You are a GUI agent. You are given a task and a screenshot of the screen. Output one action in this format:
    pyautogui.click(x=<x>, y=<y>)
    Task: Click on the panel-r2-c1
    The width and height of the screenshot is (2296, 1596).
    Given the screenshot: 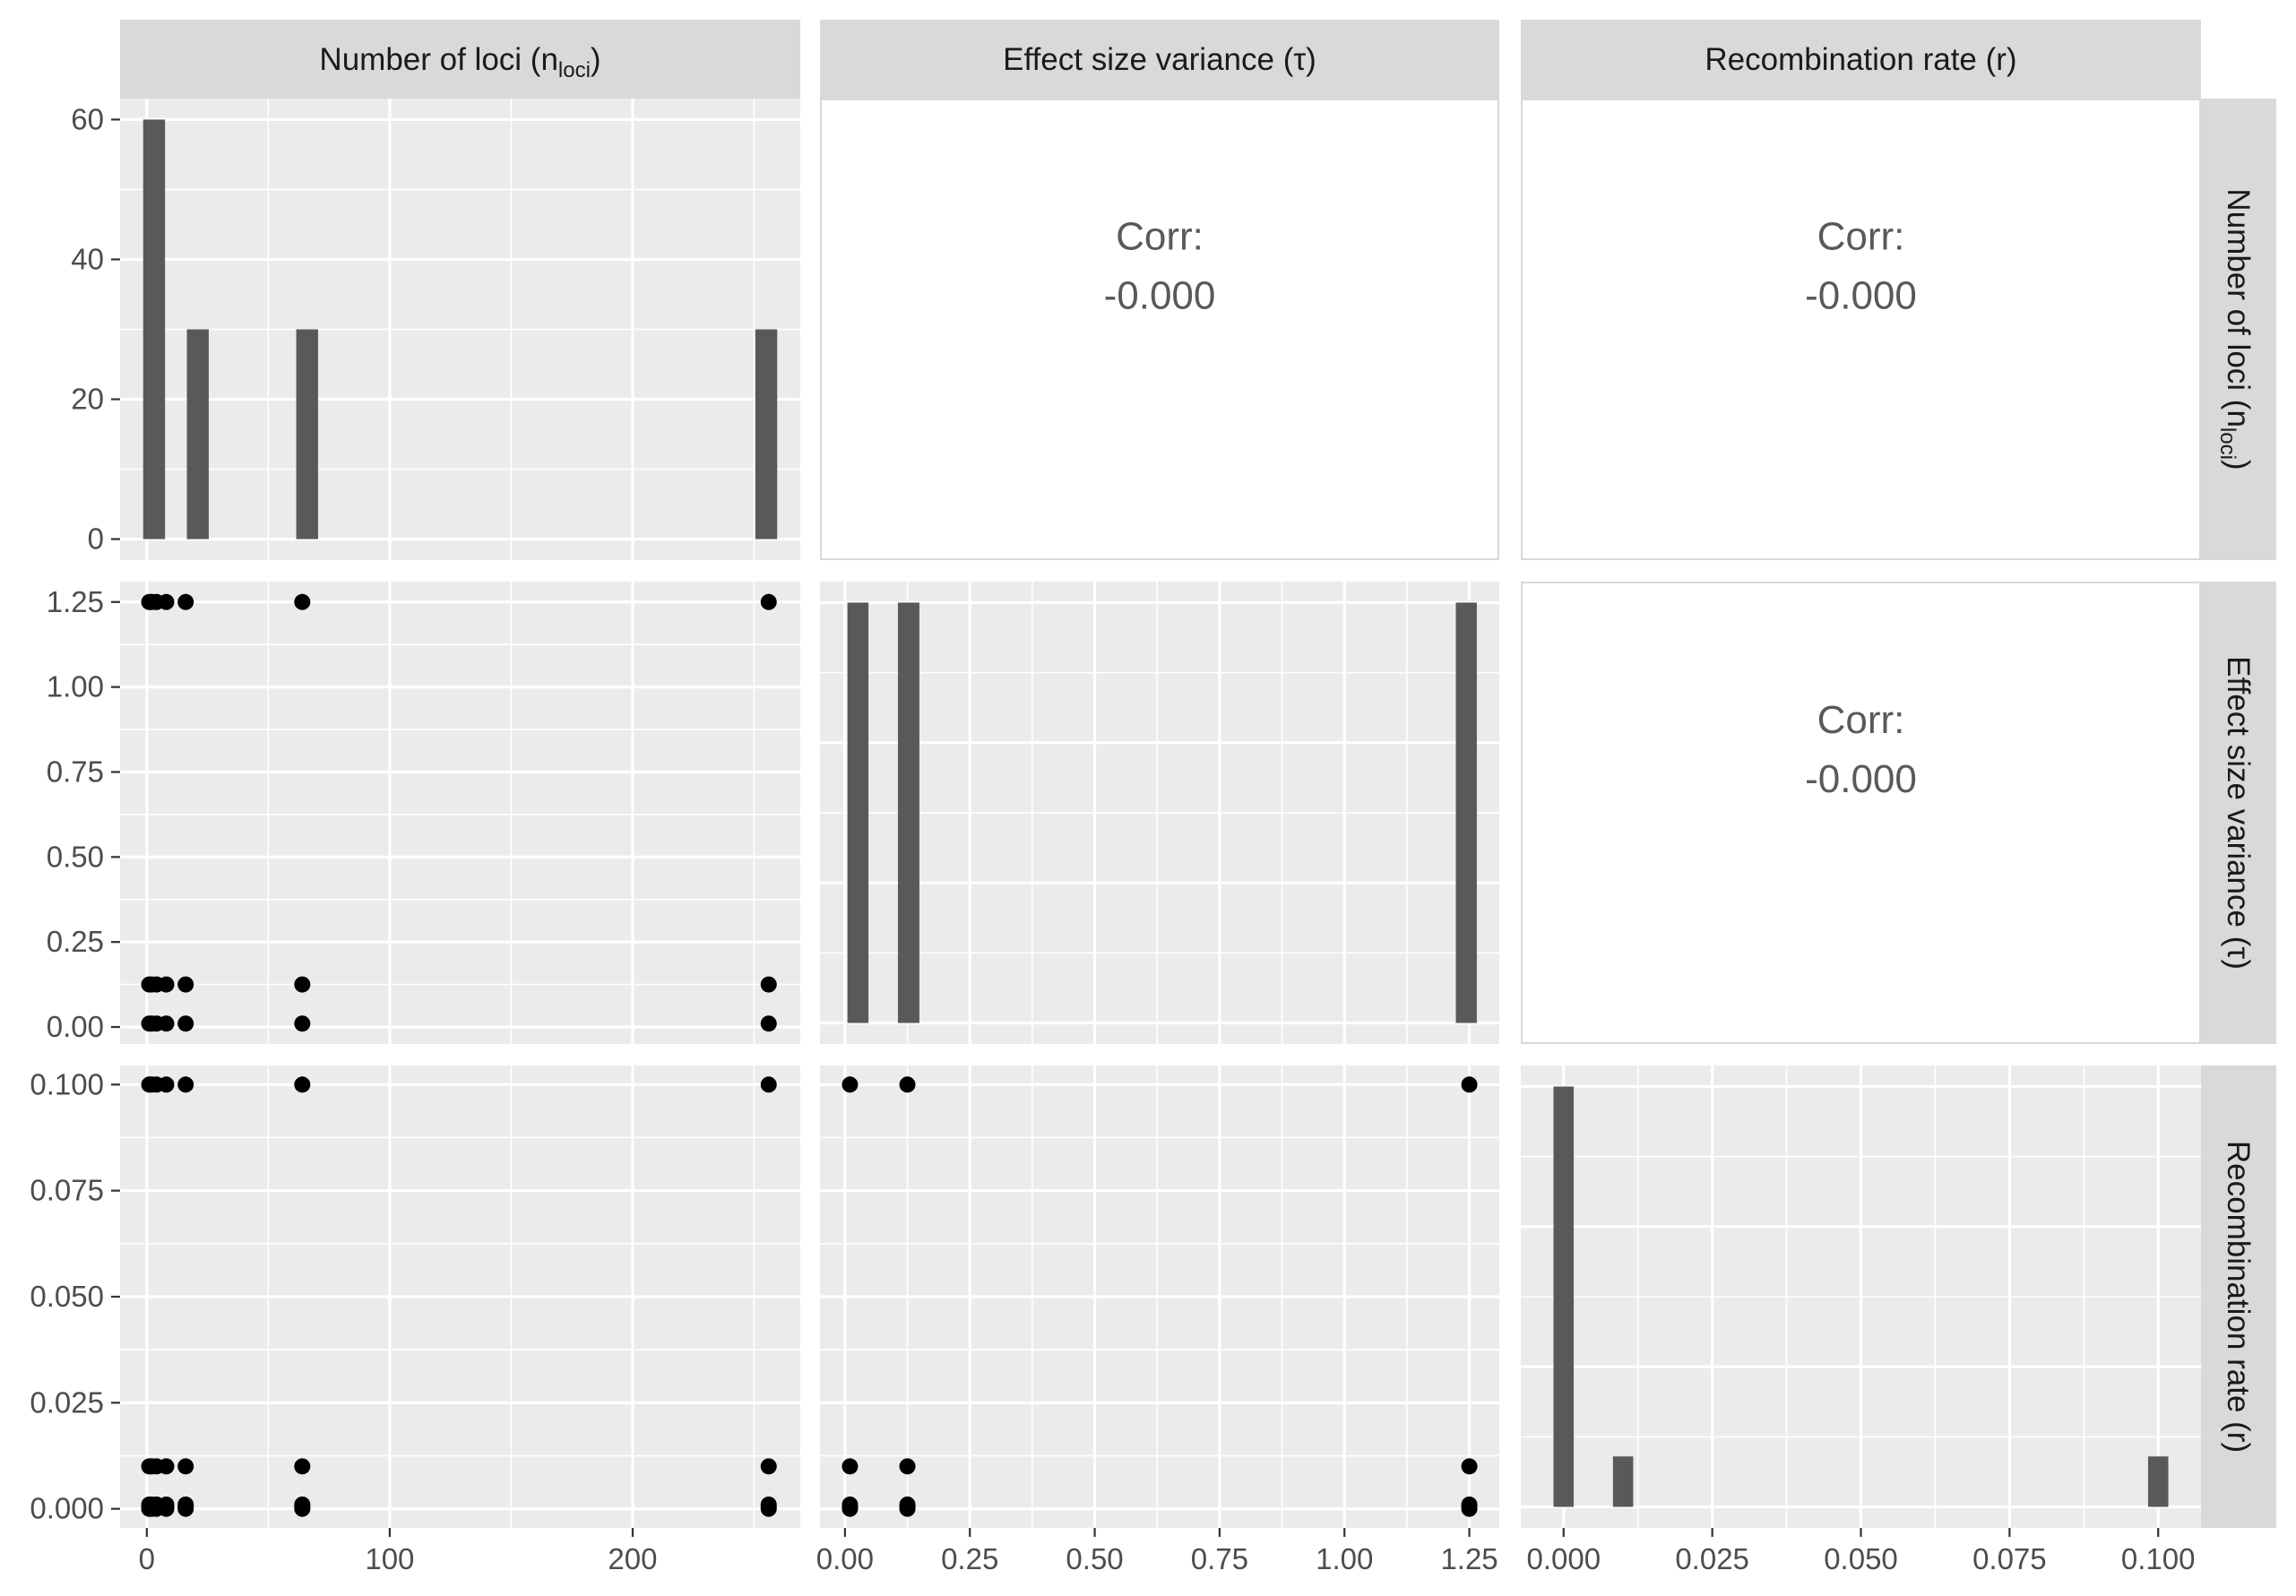 What is the action you would take?
    pyautogui.click(x=1159, y=1297)
    